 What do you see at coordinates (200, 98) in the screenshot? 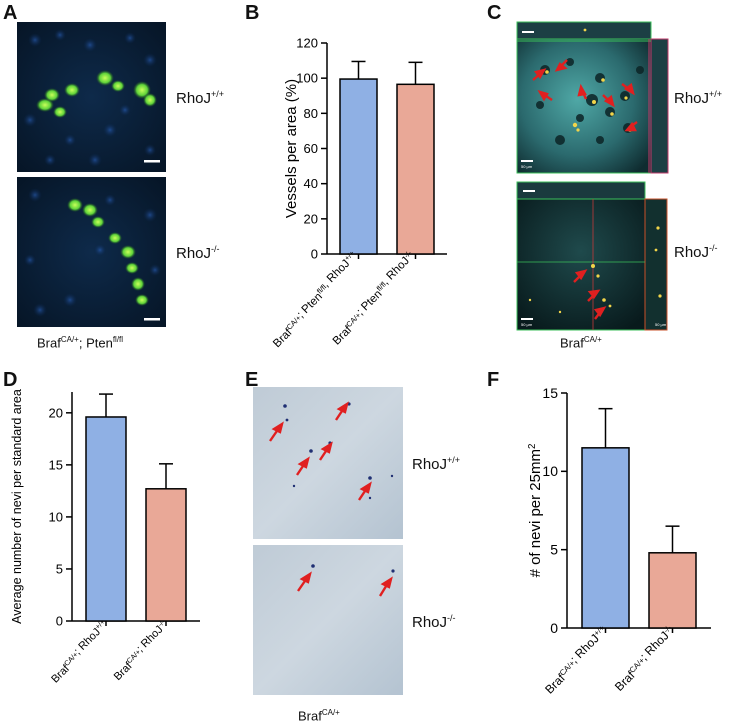
I see `panel-a-label-top: RhoJ+/+` at bounding box center [200, 98].